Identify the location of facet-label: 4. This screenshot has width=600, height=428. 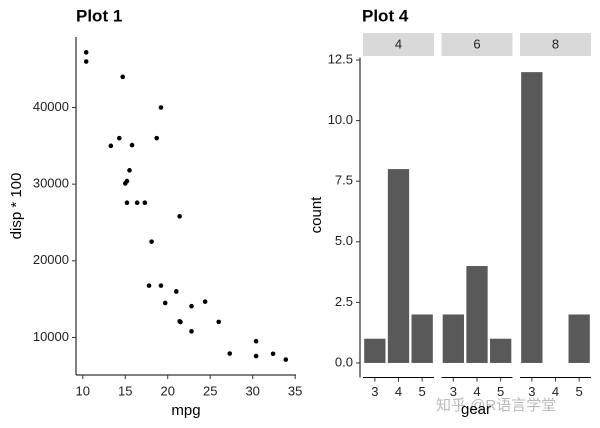
(398, 43).